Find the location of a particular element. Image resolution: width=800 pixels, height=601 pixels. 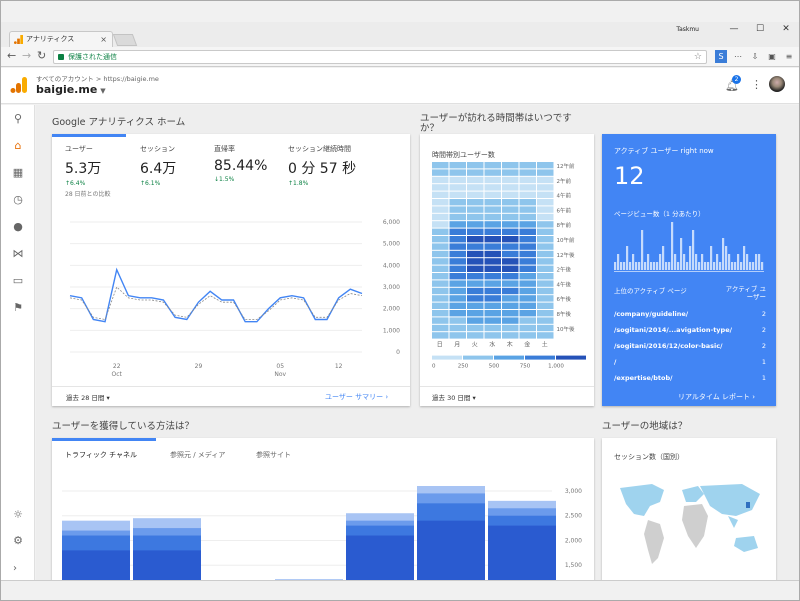

account-breadcrumb: すべてのアカウント > https://baigie.me is located at coordinates (97, 79).